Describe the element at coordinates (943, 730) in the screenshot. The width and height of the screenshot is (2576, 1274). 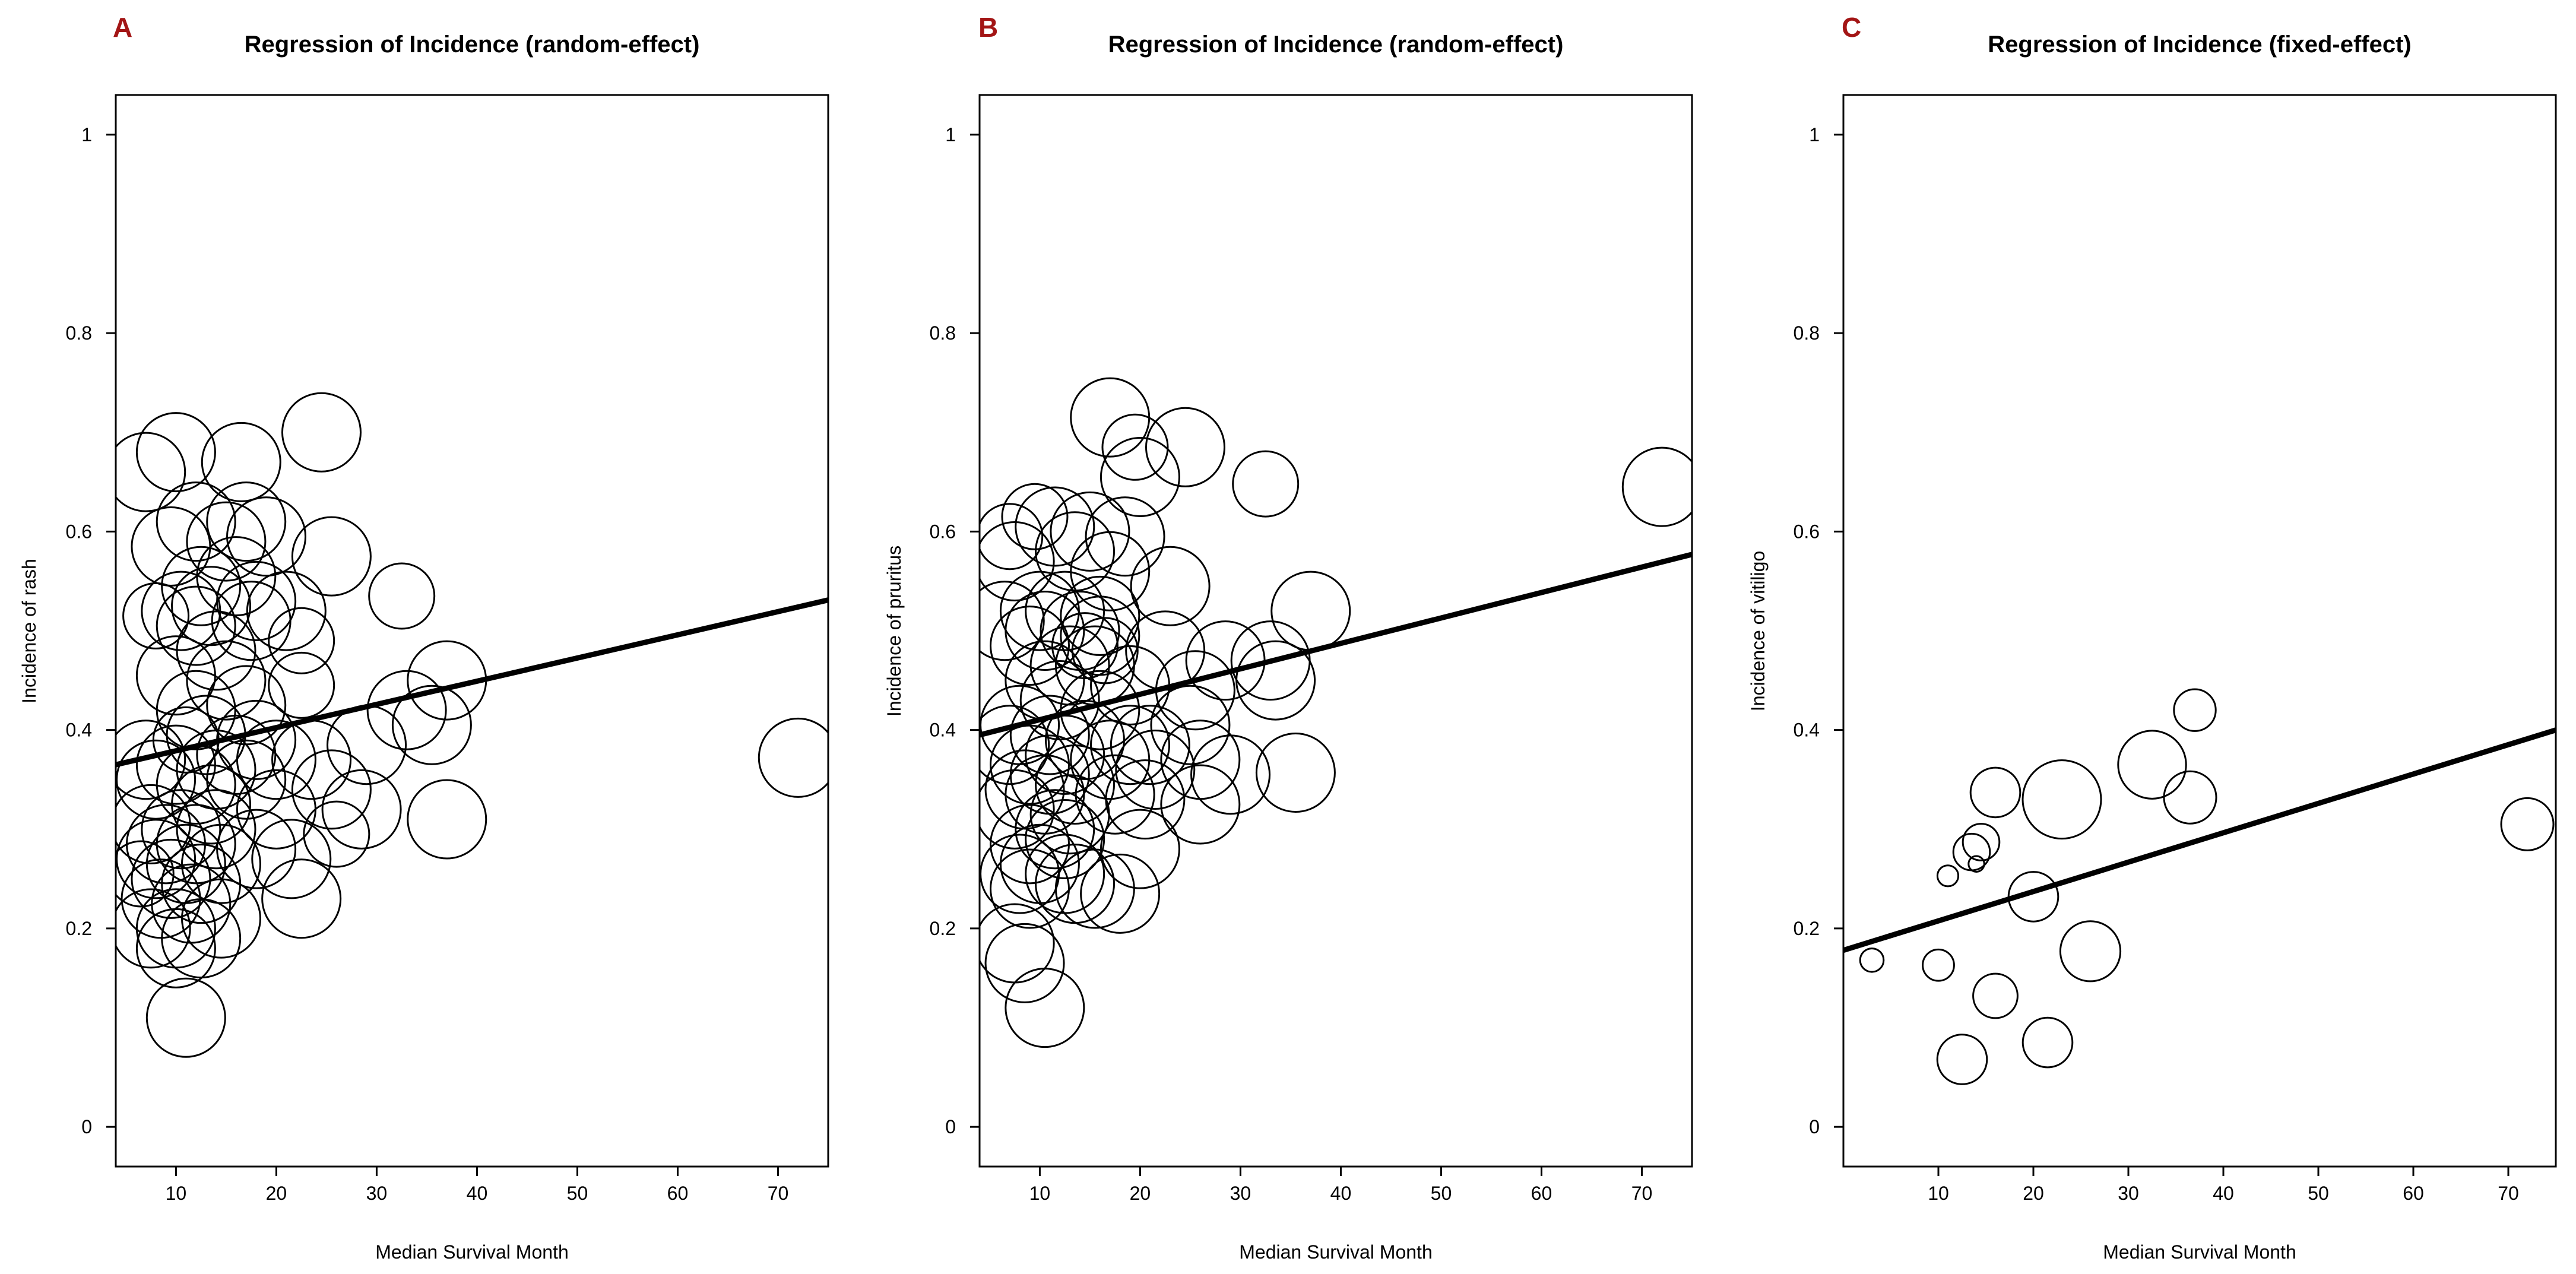
I see `y-tick-label: 0.4` at that location.